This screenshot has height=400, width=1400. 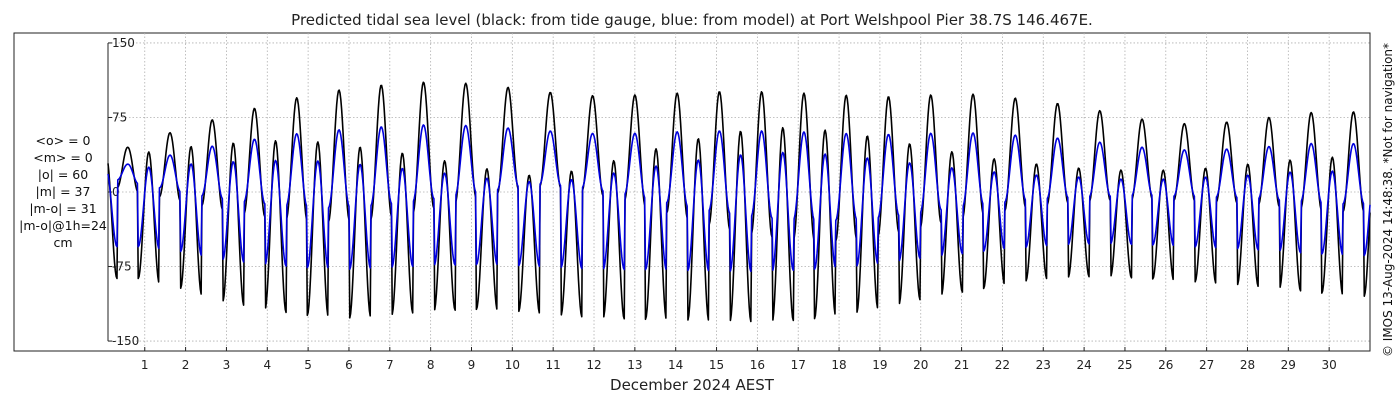 What do you see at coordinates (349, 365) in the screenshot?
I see `x-tick-label: 6` at bounding box center [349, 365].